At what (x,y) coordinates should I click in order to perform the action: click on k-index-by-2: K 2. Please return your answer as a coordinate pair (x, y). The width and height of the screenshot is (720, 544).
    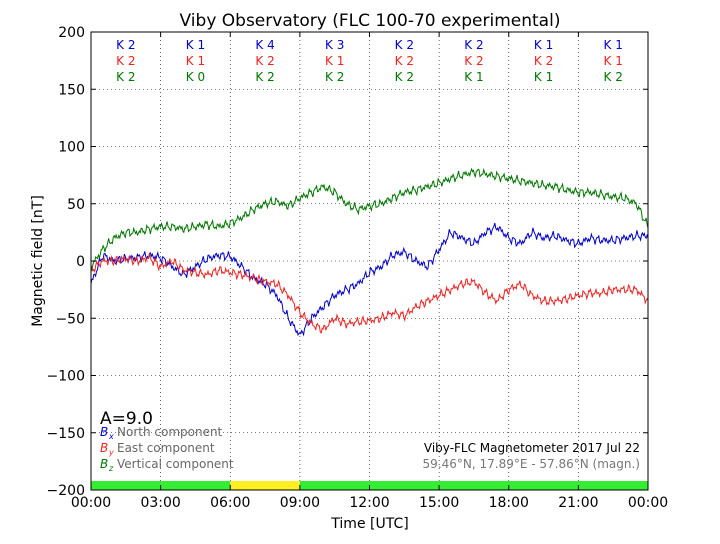
    Looking at the image, I should click on (264, 61).